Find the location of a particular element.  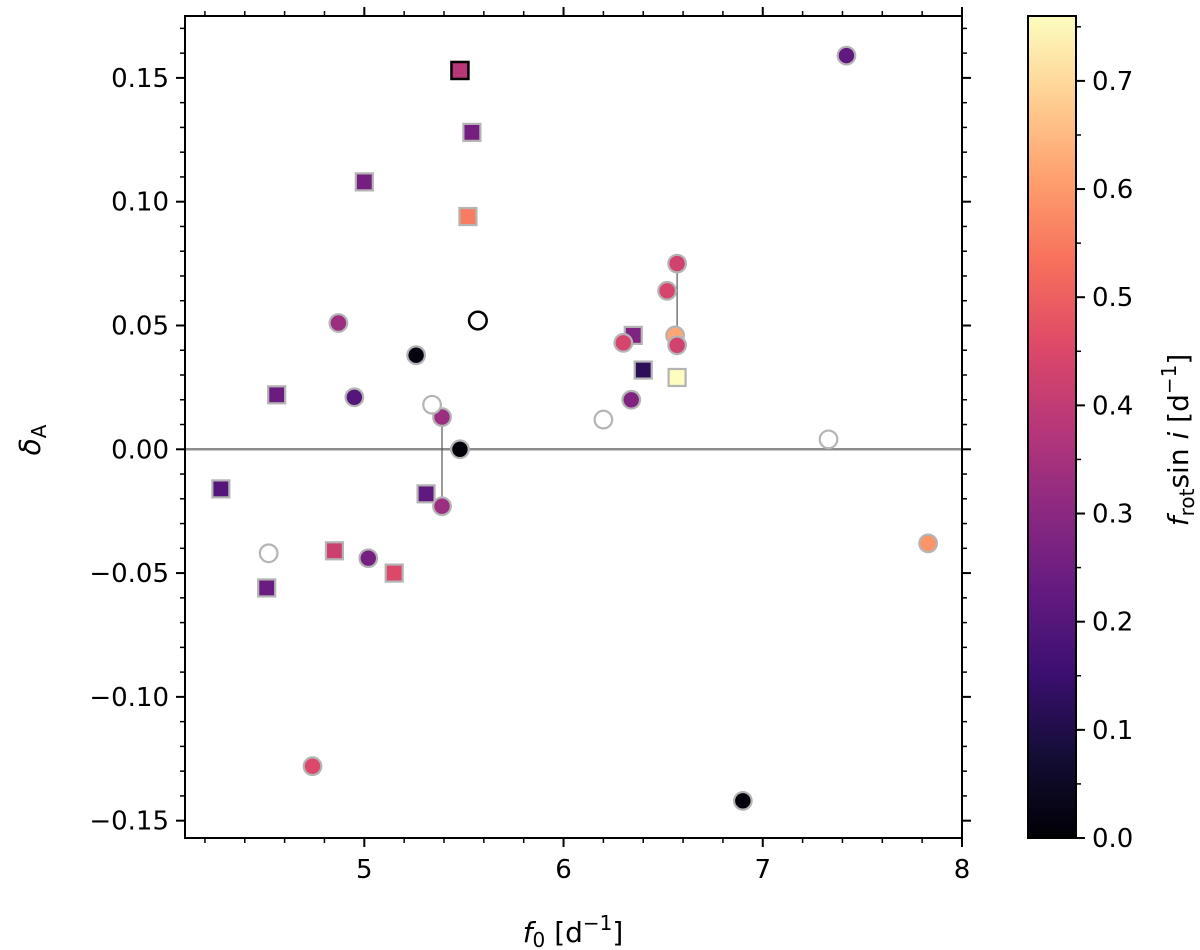

y-tick-label: −0.15 is located at coordinates (129, 822).